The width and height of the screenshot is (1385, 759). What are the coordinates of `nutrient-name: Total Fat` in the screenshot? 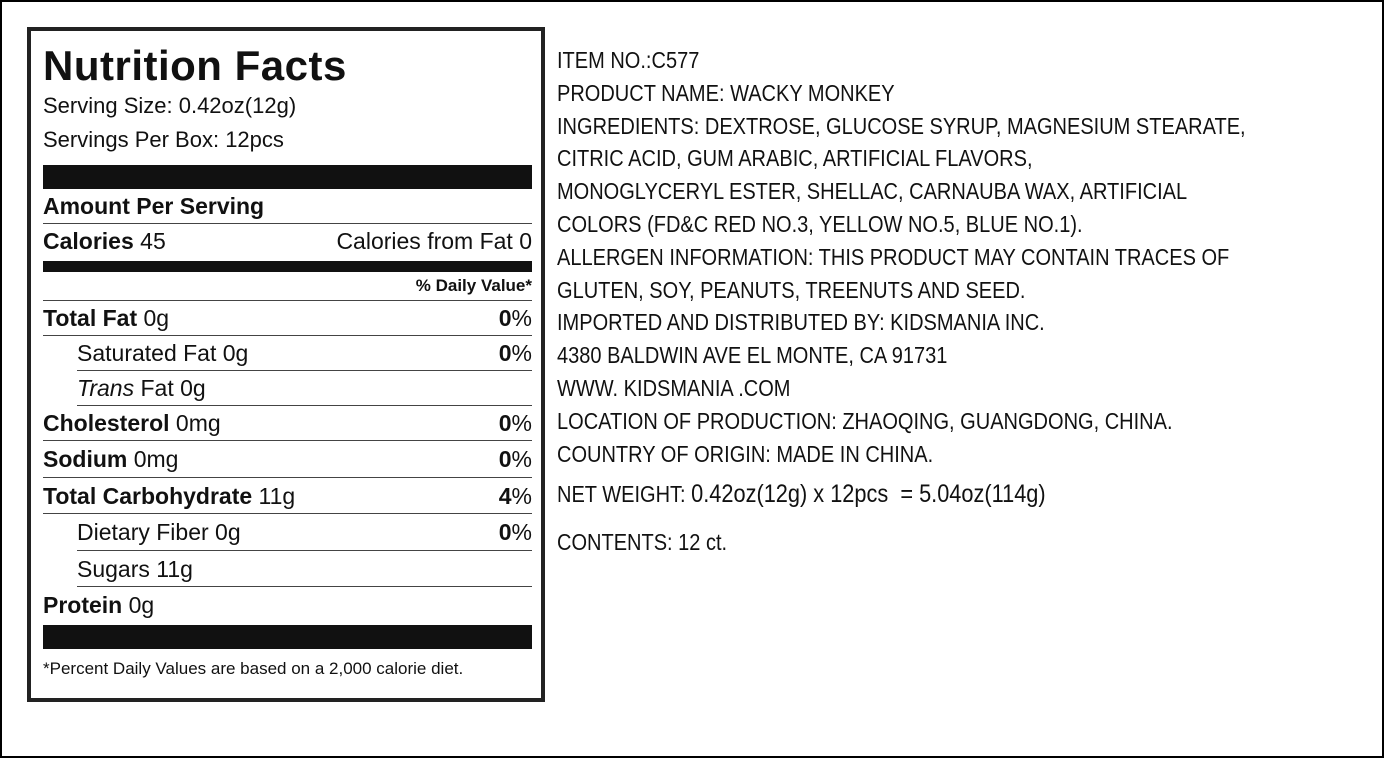 It's located at (90, 318).